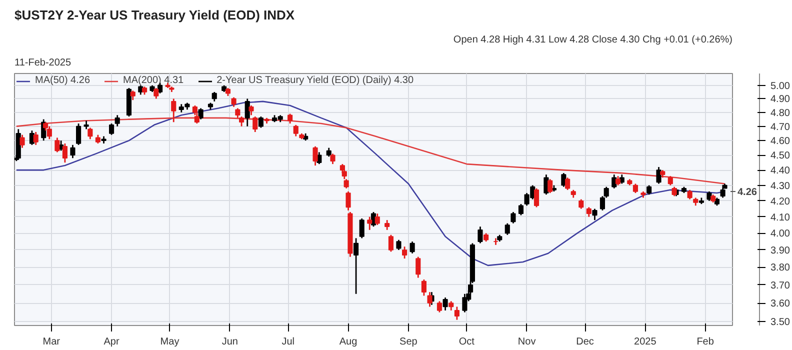 The width and height of the screenshot is (792, 350). Describe the element at coordinates (780, 250) in the screenshot. I see `y-tick-label: 3.90` at that location.